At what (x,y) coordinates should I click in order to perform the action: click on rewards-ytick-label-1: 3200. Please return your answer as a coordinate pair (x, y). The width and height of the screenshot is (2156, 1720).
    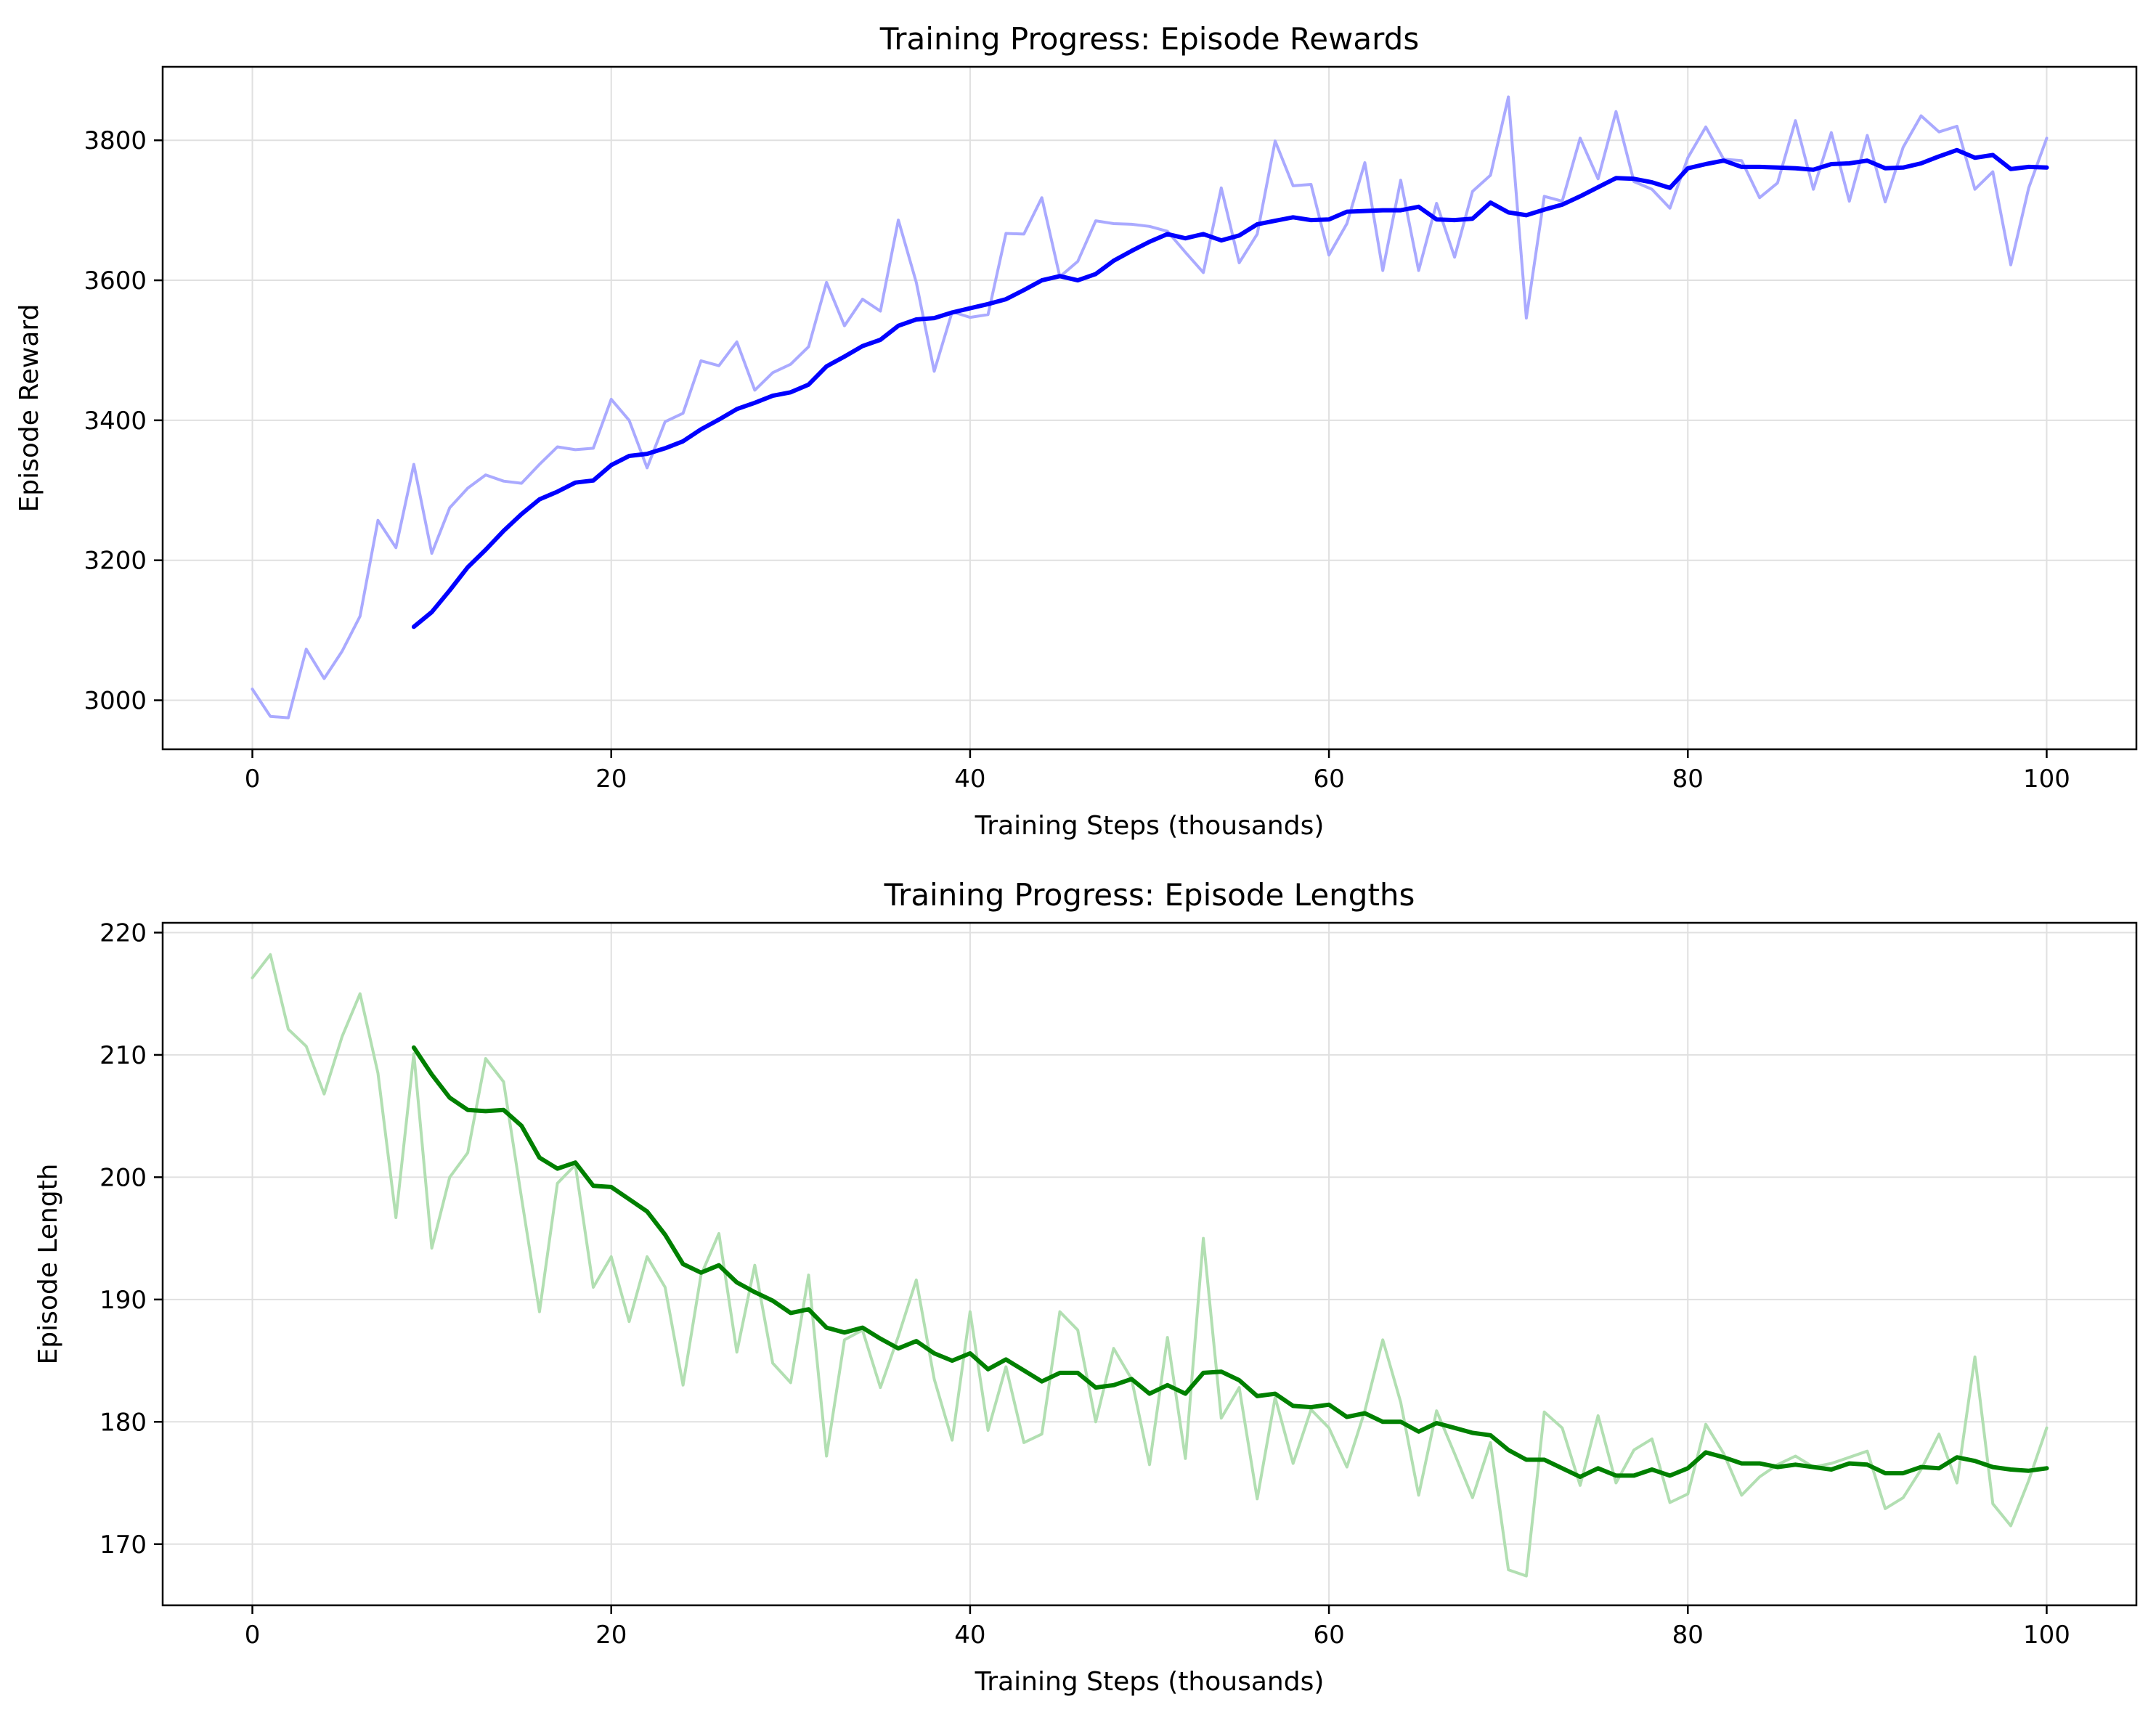
    Looking at the image, I should click on (115, 561).